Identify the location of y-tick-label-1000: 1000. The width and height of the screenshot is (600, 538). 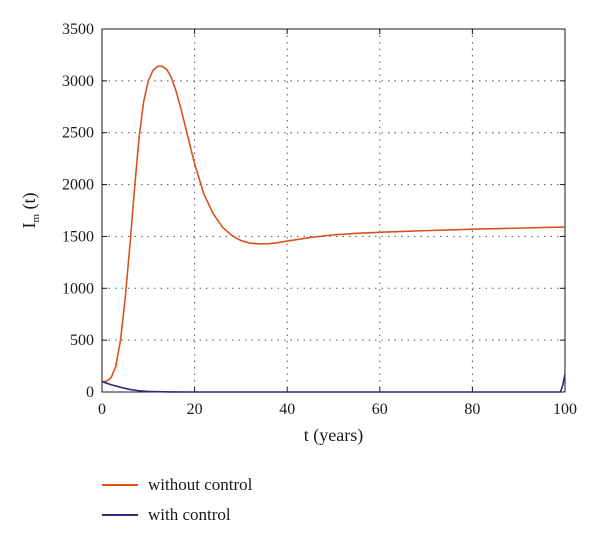
(78, 288).